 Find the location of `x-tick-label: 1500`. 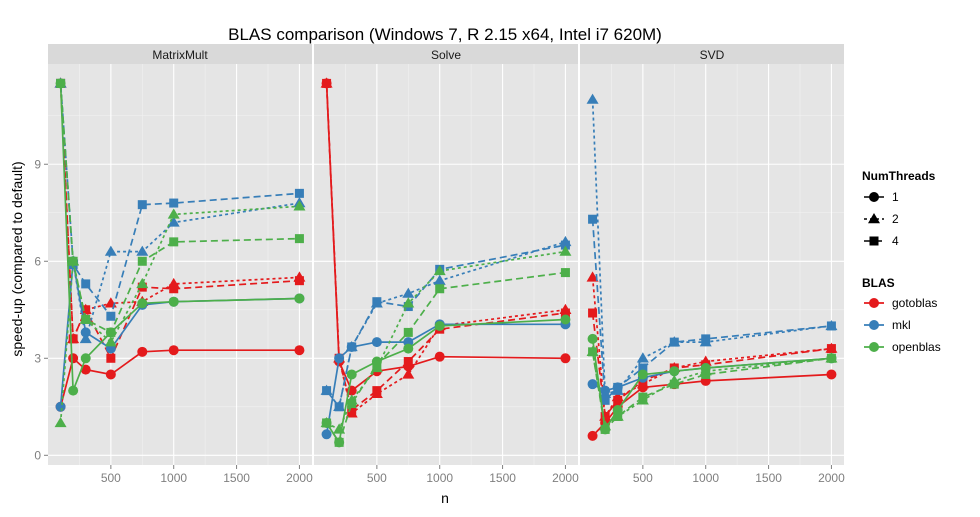

x-tick-label: 1500 is located at coordinates (502, 478).